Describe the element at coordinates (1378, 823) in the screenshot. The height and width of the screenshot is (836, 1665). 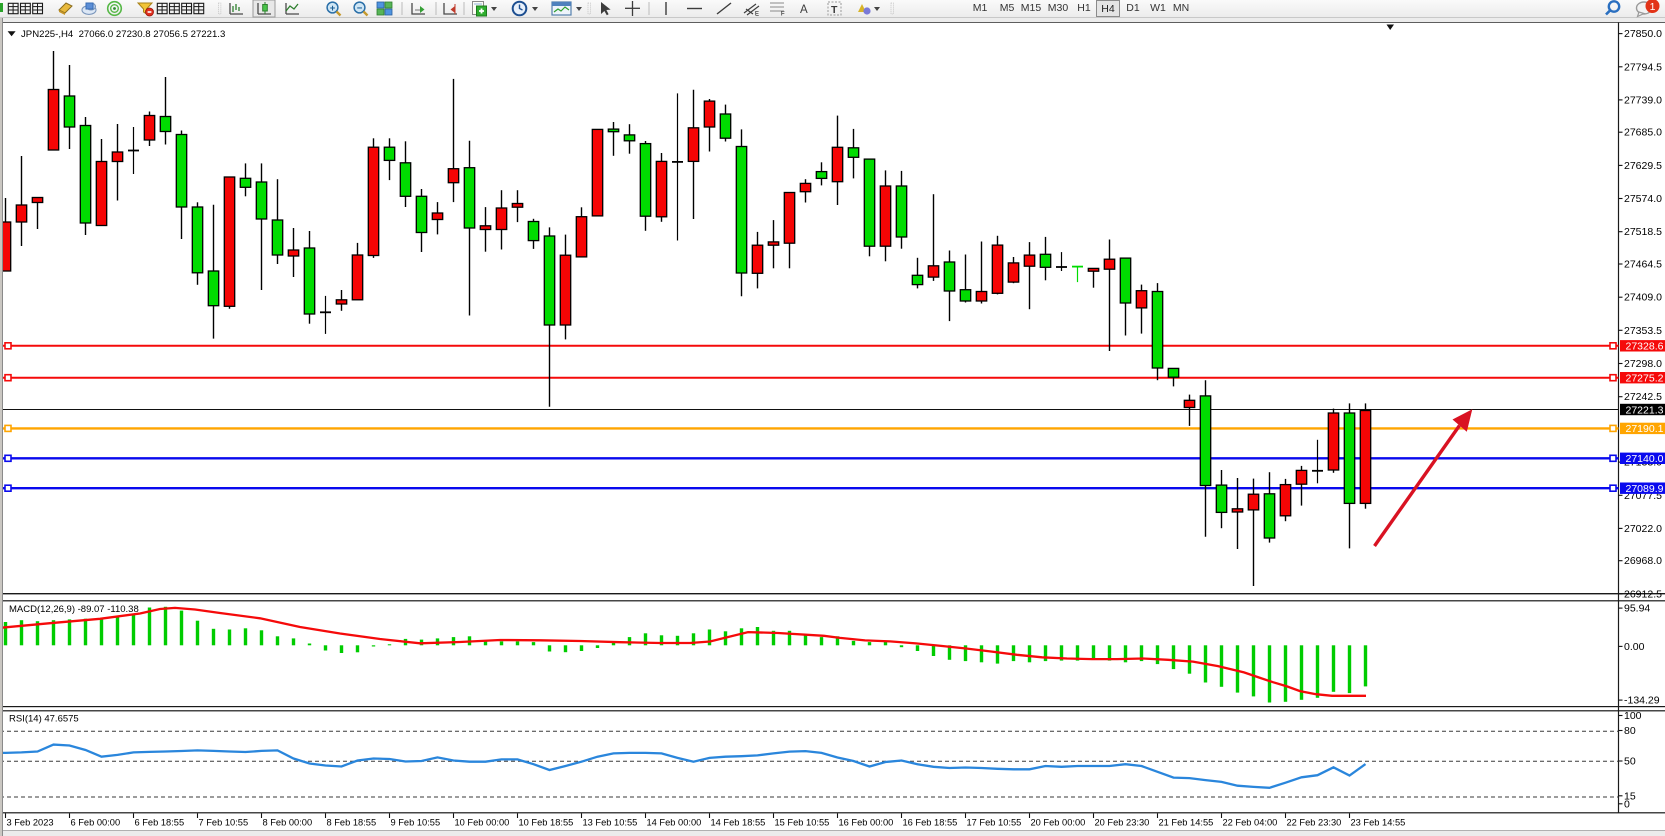
I see `svg-text: 23 Feb 14:55` at that location.